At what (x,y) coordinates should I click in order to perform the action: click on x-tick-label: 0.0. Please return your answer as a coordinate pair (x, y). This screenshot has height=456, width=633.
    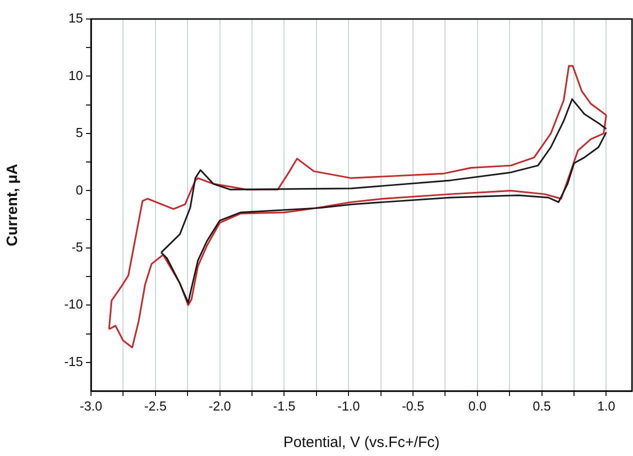
    Looking at the image, I should click on (477, 406).